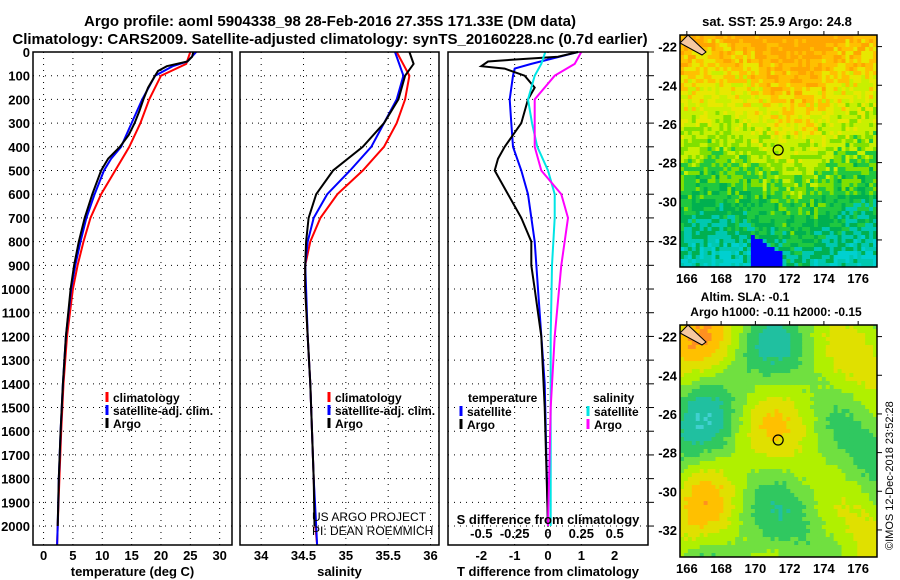  What do you see at coordinates (15, 479) in the screenshot?
I see `y-tick-label: 1800` at bounding box center [15, 479].